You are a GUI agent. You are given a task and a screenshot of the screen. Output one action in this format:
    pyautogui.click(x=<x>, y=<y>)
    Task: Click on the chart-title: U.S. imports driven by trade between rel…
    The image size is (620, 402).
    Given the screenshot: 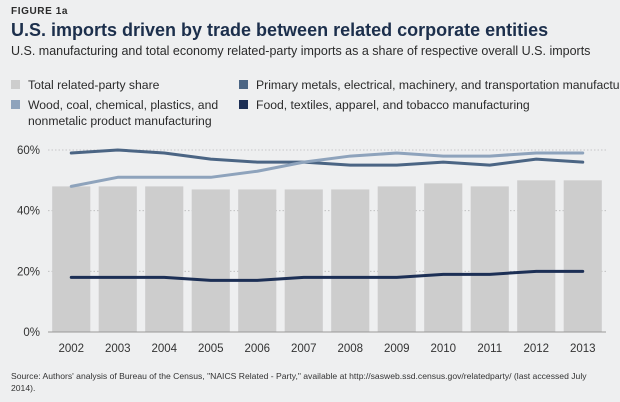 What is the action you would take?
    pyautogui.click(x=280, y=30)
    